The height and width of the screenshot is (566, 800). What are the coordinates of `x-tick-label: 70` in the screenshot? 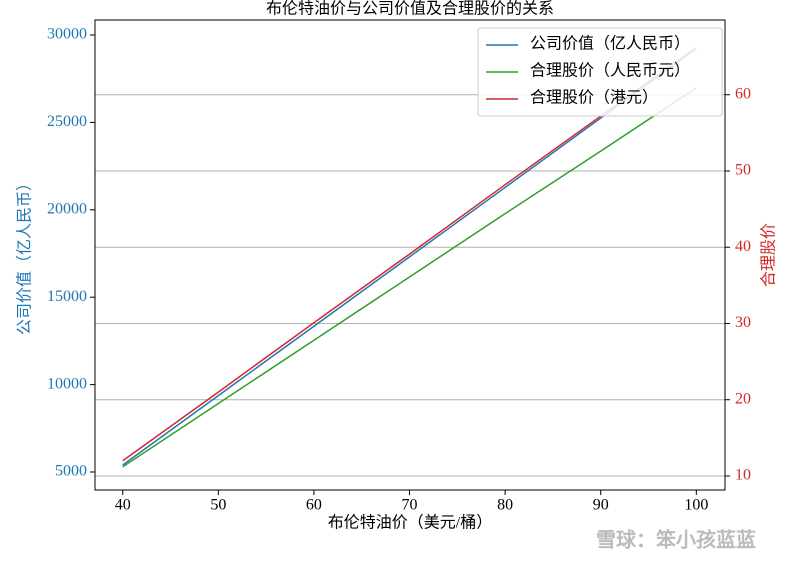 It's located at (410, 505).